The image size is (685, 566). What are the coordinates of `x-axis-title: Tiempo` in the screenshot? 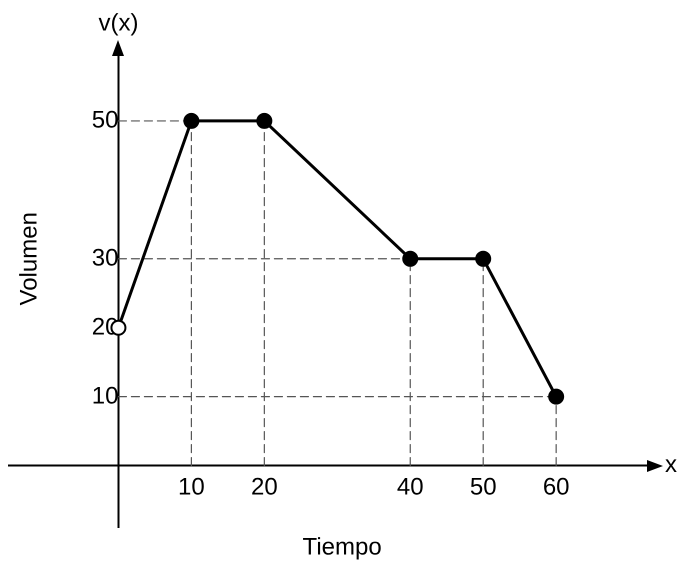 It's located at (342, 547).